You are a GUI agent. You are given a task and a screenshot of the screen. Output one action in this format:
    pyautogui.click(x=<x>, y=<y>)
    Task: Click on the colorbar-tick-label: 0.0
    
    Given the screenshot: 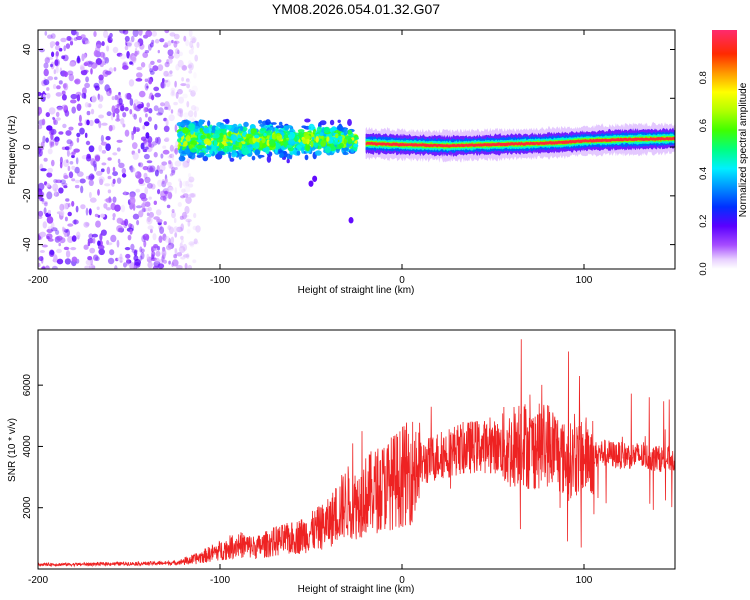 What is the action you would take?
    pyautogui.click(x=703, y=268)
    